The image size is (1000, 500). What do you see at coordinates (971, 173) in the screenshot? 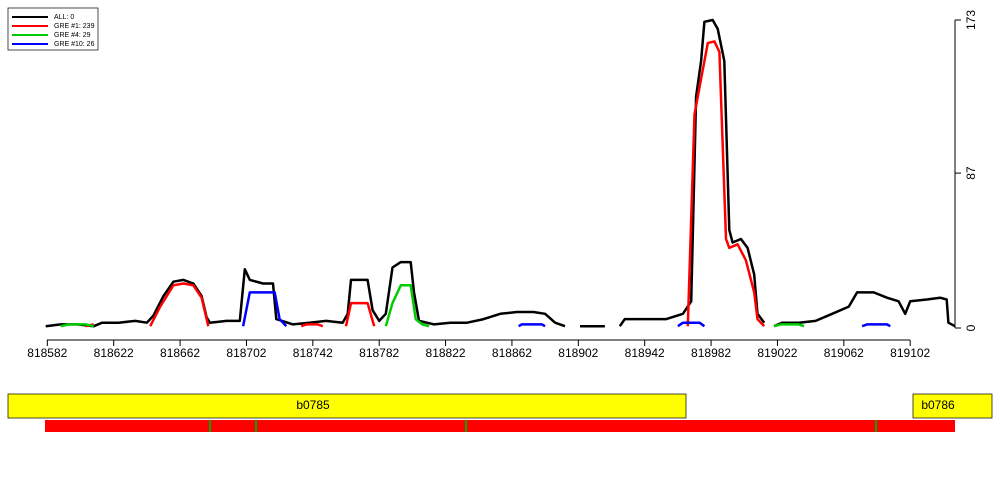
I see `y-tick-label: 87` at bounding box center [971, 173].